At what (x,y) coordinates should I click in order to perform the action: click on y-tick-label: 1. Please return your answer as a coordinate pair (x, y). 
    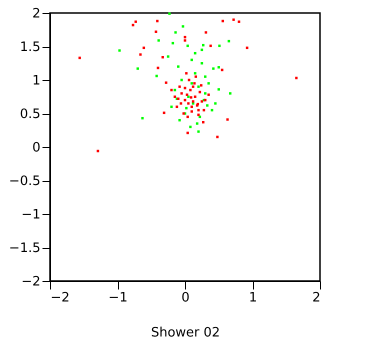
    Looking at the image, I should click on (36, 81).